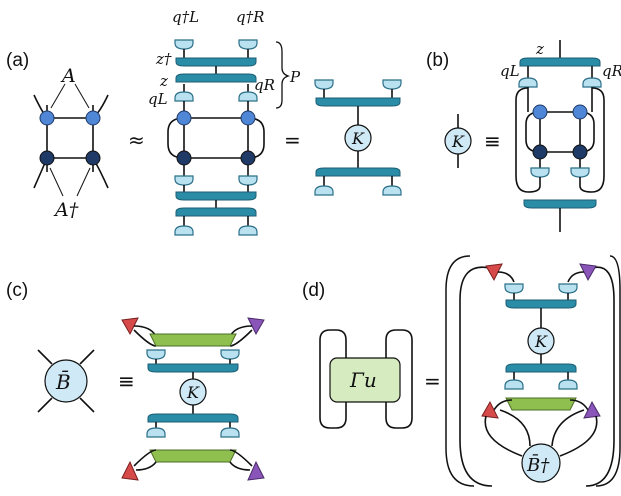 This screenshot has width=621, height=496. Describe the element at coordinates (71, 143) in the screenshot. I see `A-network: A A†` at that location.